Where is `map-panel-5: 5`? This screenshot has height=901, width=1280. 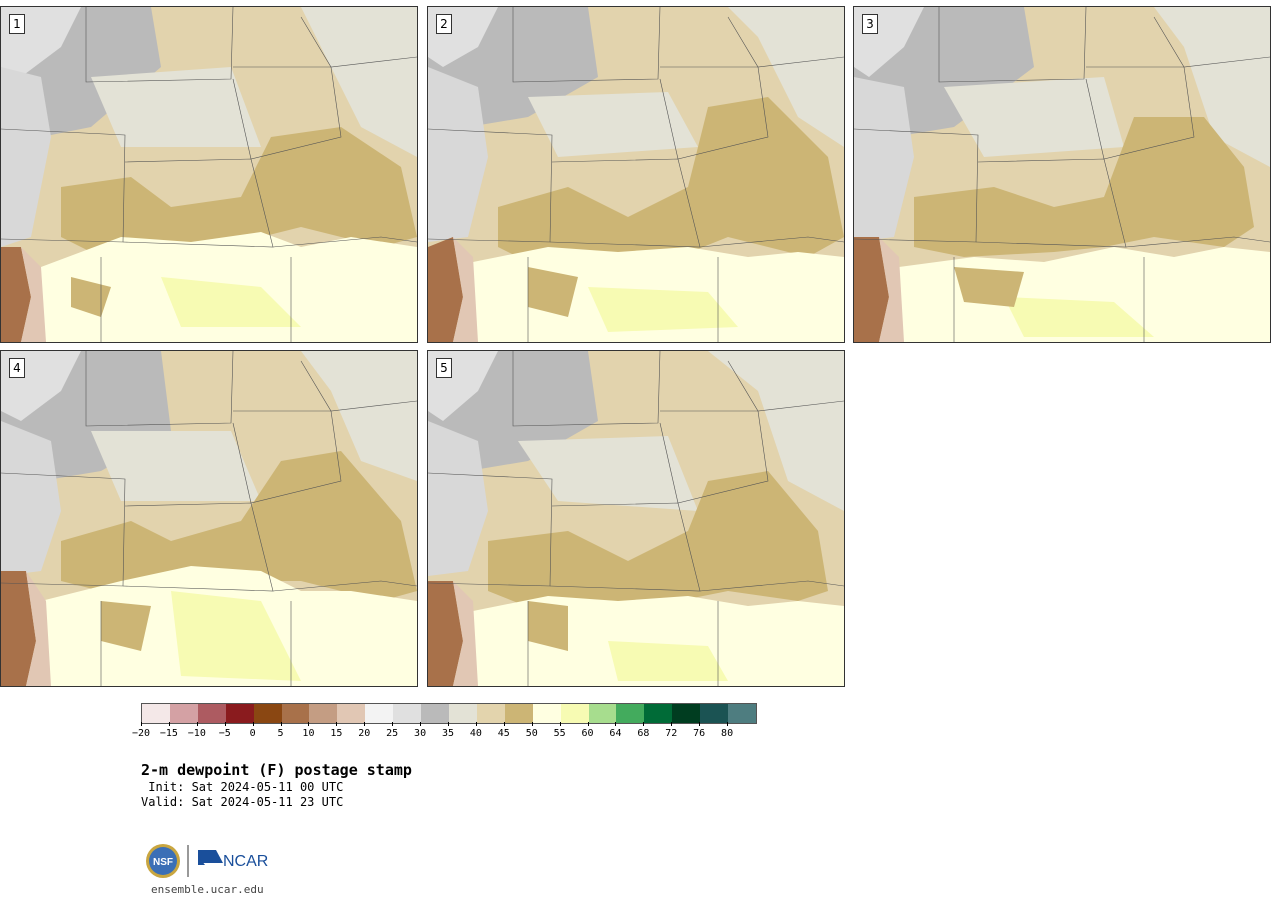 map-panel-5: 5 is located at coordinates (636, 518).